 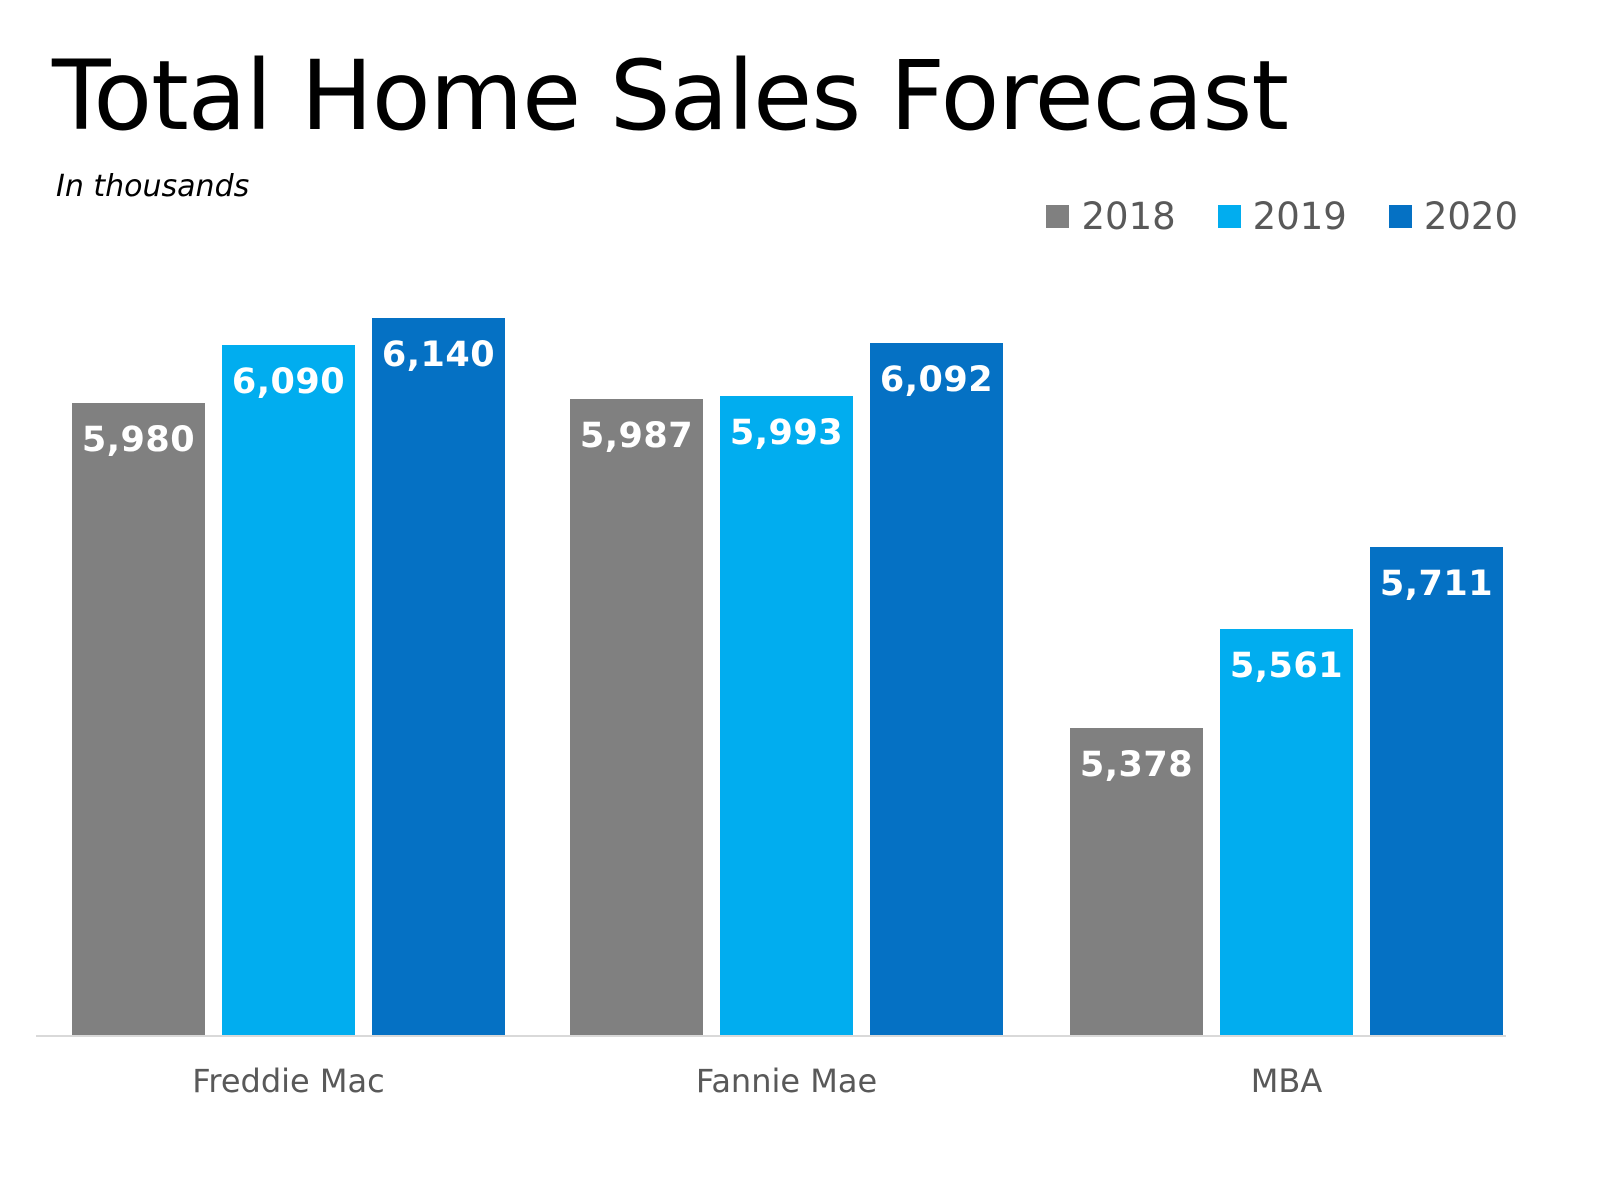 What do you see at coordinates (670, 96) in the screenshot?
I see `page-title: Total Home Sales Forecast` at bounding box center [670, 96].